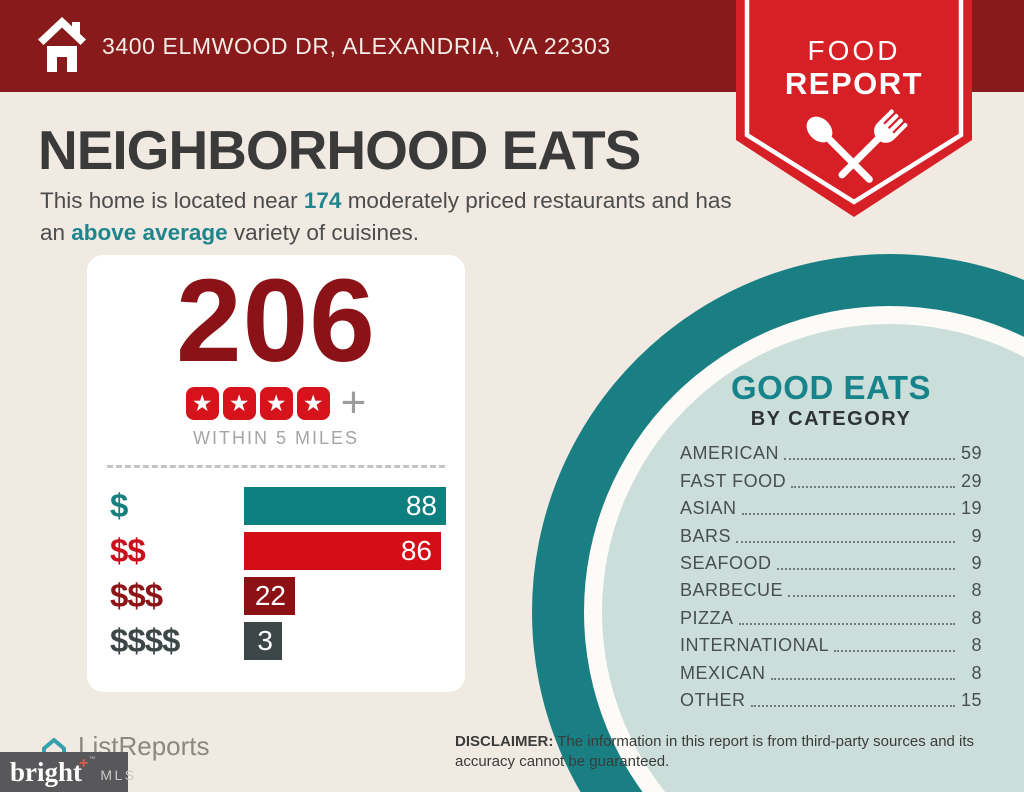 The width and height of the screenshot is (1024, 792). Describe the element at coordinates (755, 645) in the screenshot. I see `category-label: INTERNATIONAL` at that location.